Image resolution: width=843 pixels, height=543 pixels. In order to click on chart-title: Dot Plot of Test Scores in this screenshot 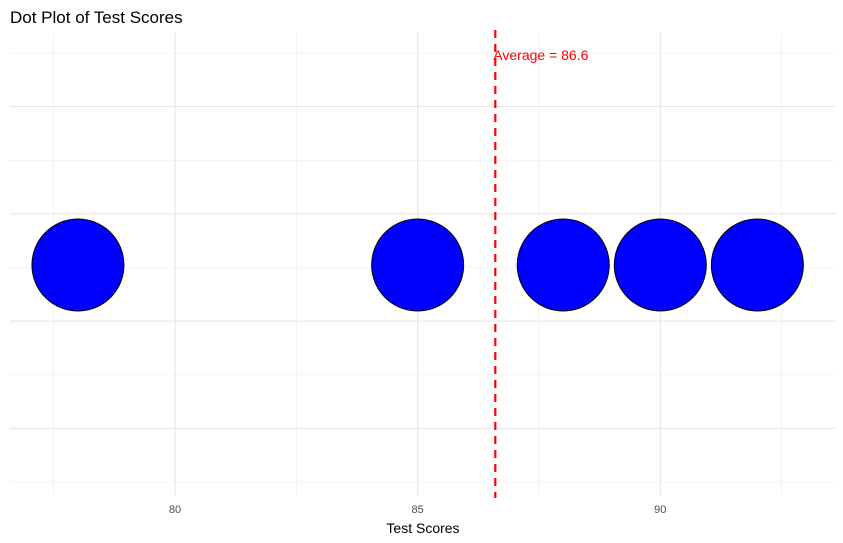, I will do `click(96, 17)`.